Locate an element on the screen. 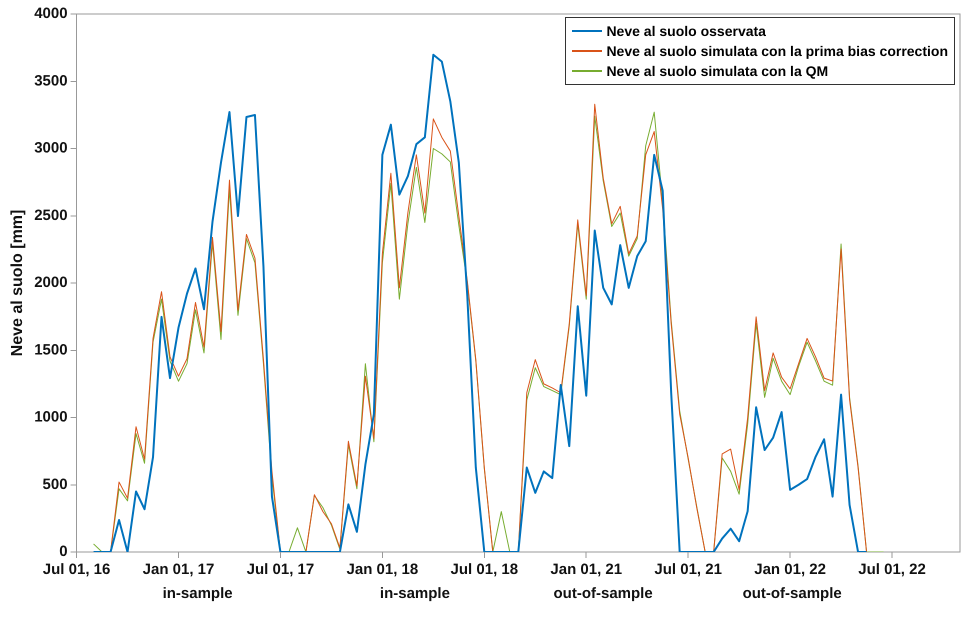 The width and height of the screenshot is (961, 622). y-tick-label: 3000 is located at coordinates (51, 148).